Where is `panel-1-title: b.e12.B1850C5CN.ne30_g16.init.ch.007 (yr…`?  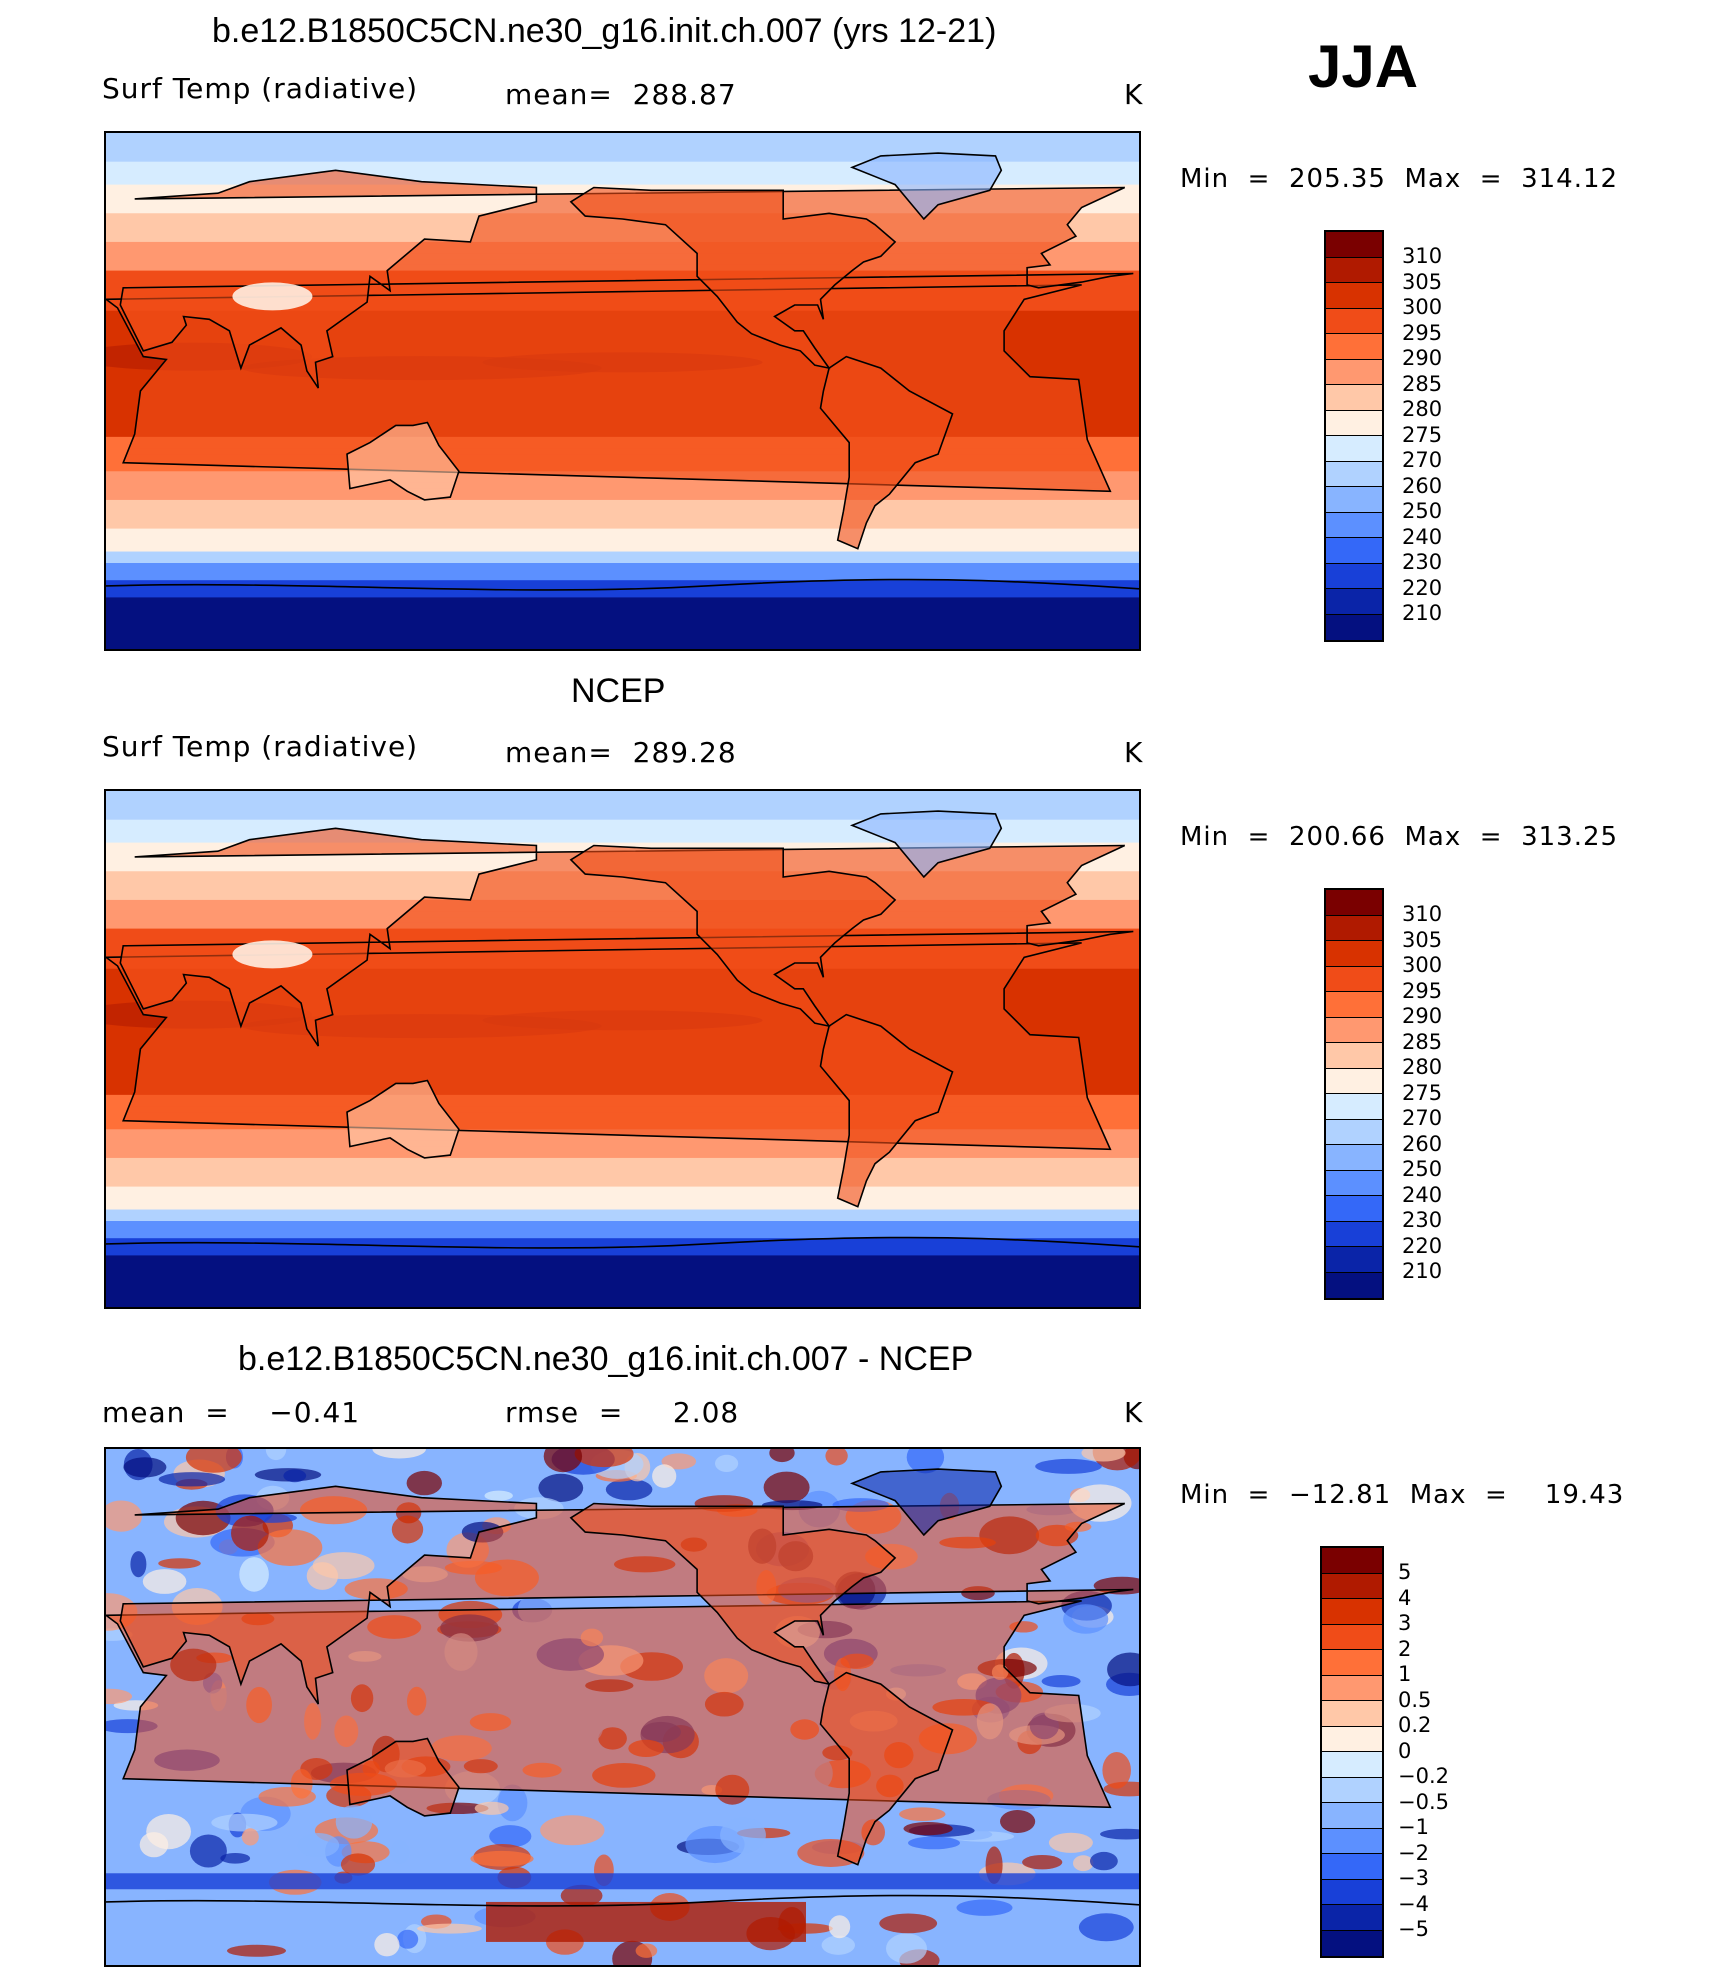
panel-1-title: b.e12.B1850C5CN.ne30_g16.init.ch.007 (yr… is located at coordinates (604, 31).